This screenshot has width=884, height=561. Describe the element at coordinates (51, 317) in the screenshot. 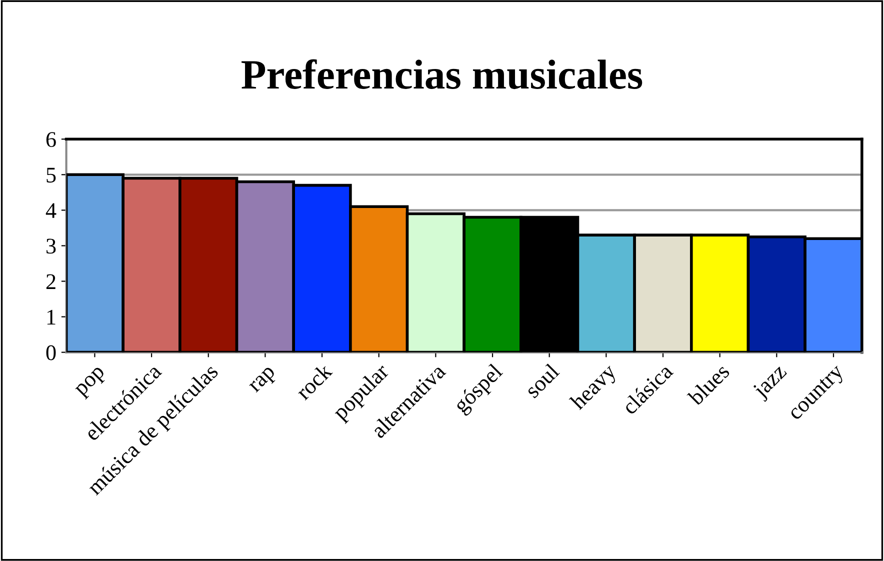

I see `y-tick-label: 1` at that location.